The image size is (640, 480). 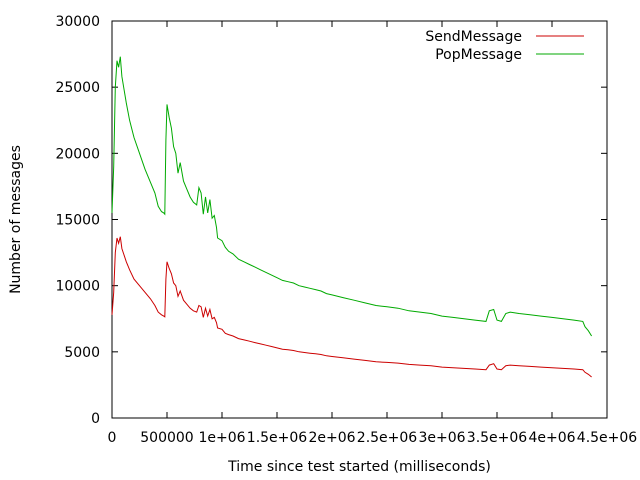 I want to click on x-tick-label: 4e+06, so click(x=551, y=438).